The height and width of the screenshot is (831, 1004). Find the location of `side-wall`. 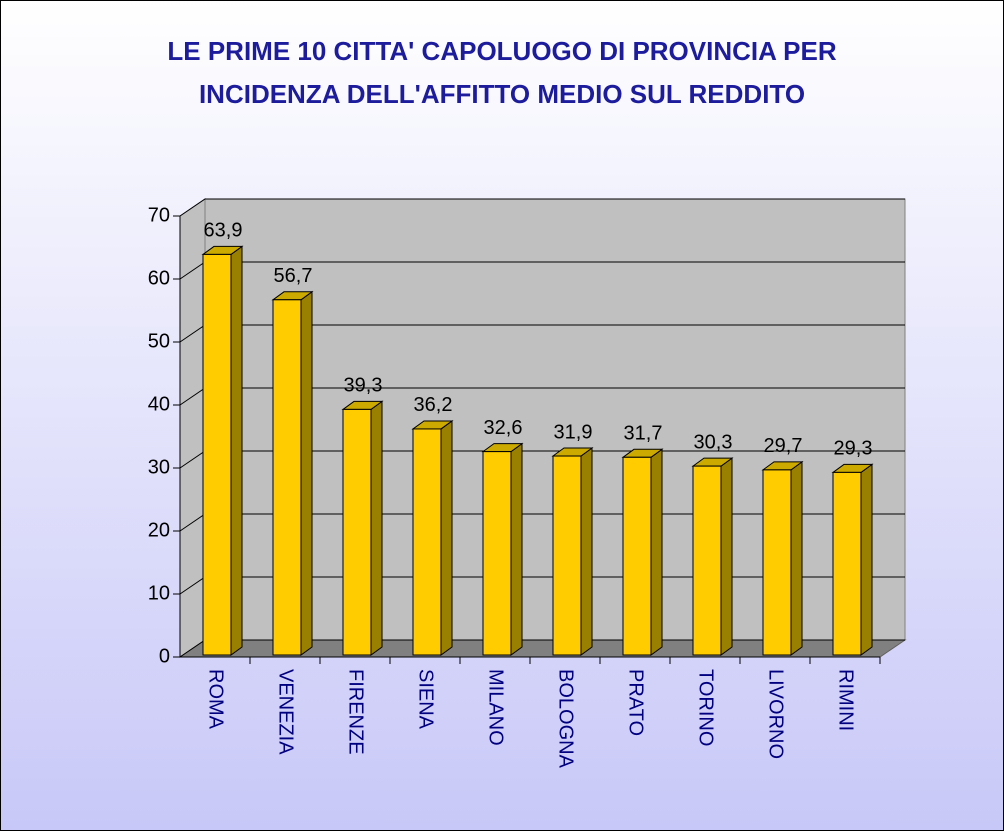

side-wall is located at coordinates (192, 428).